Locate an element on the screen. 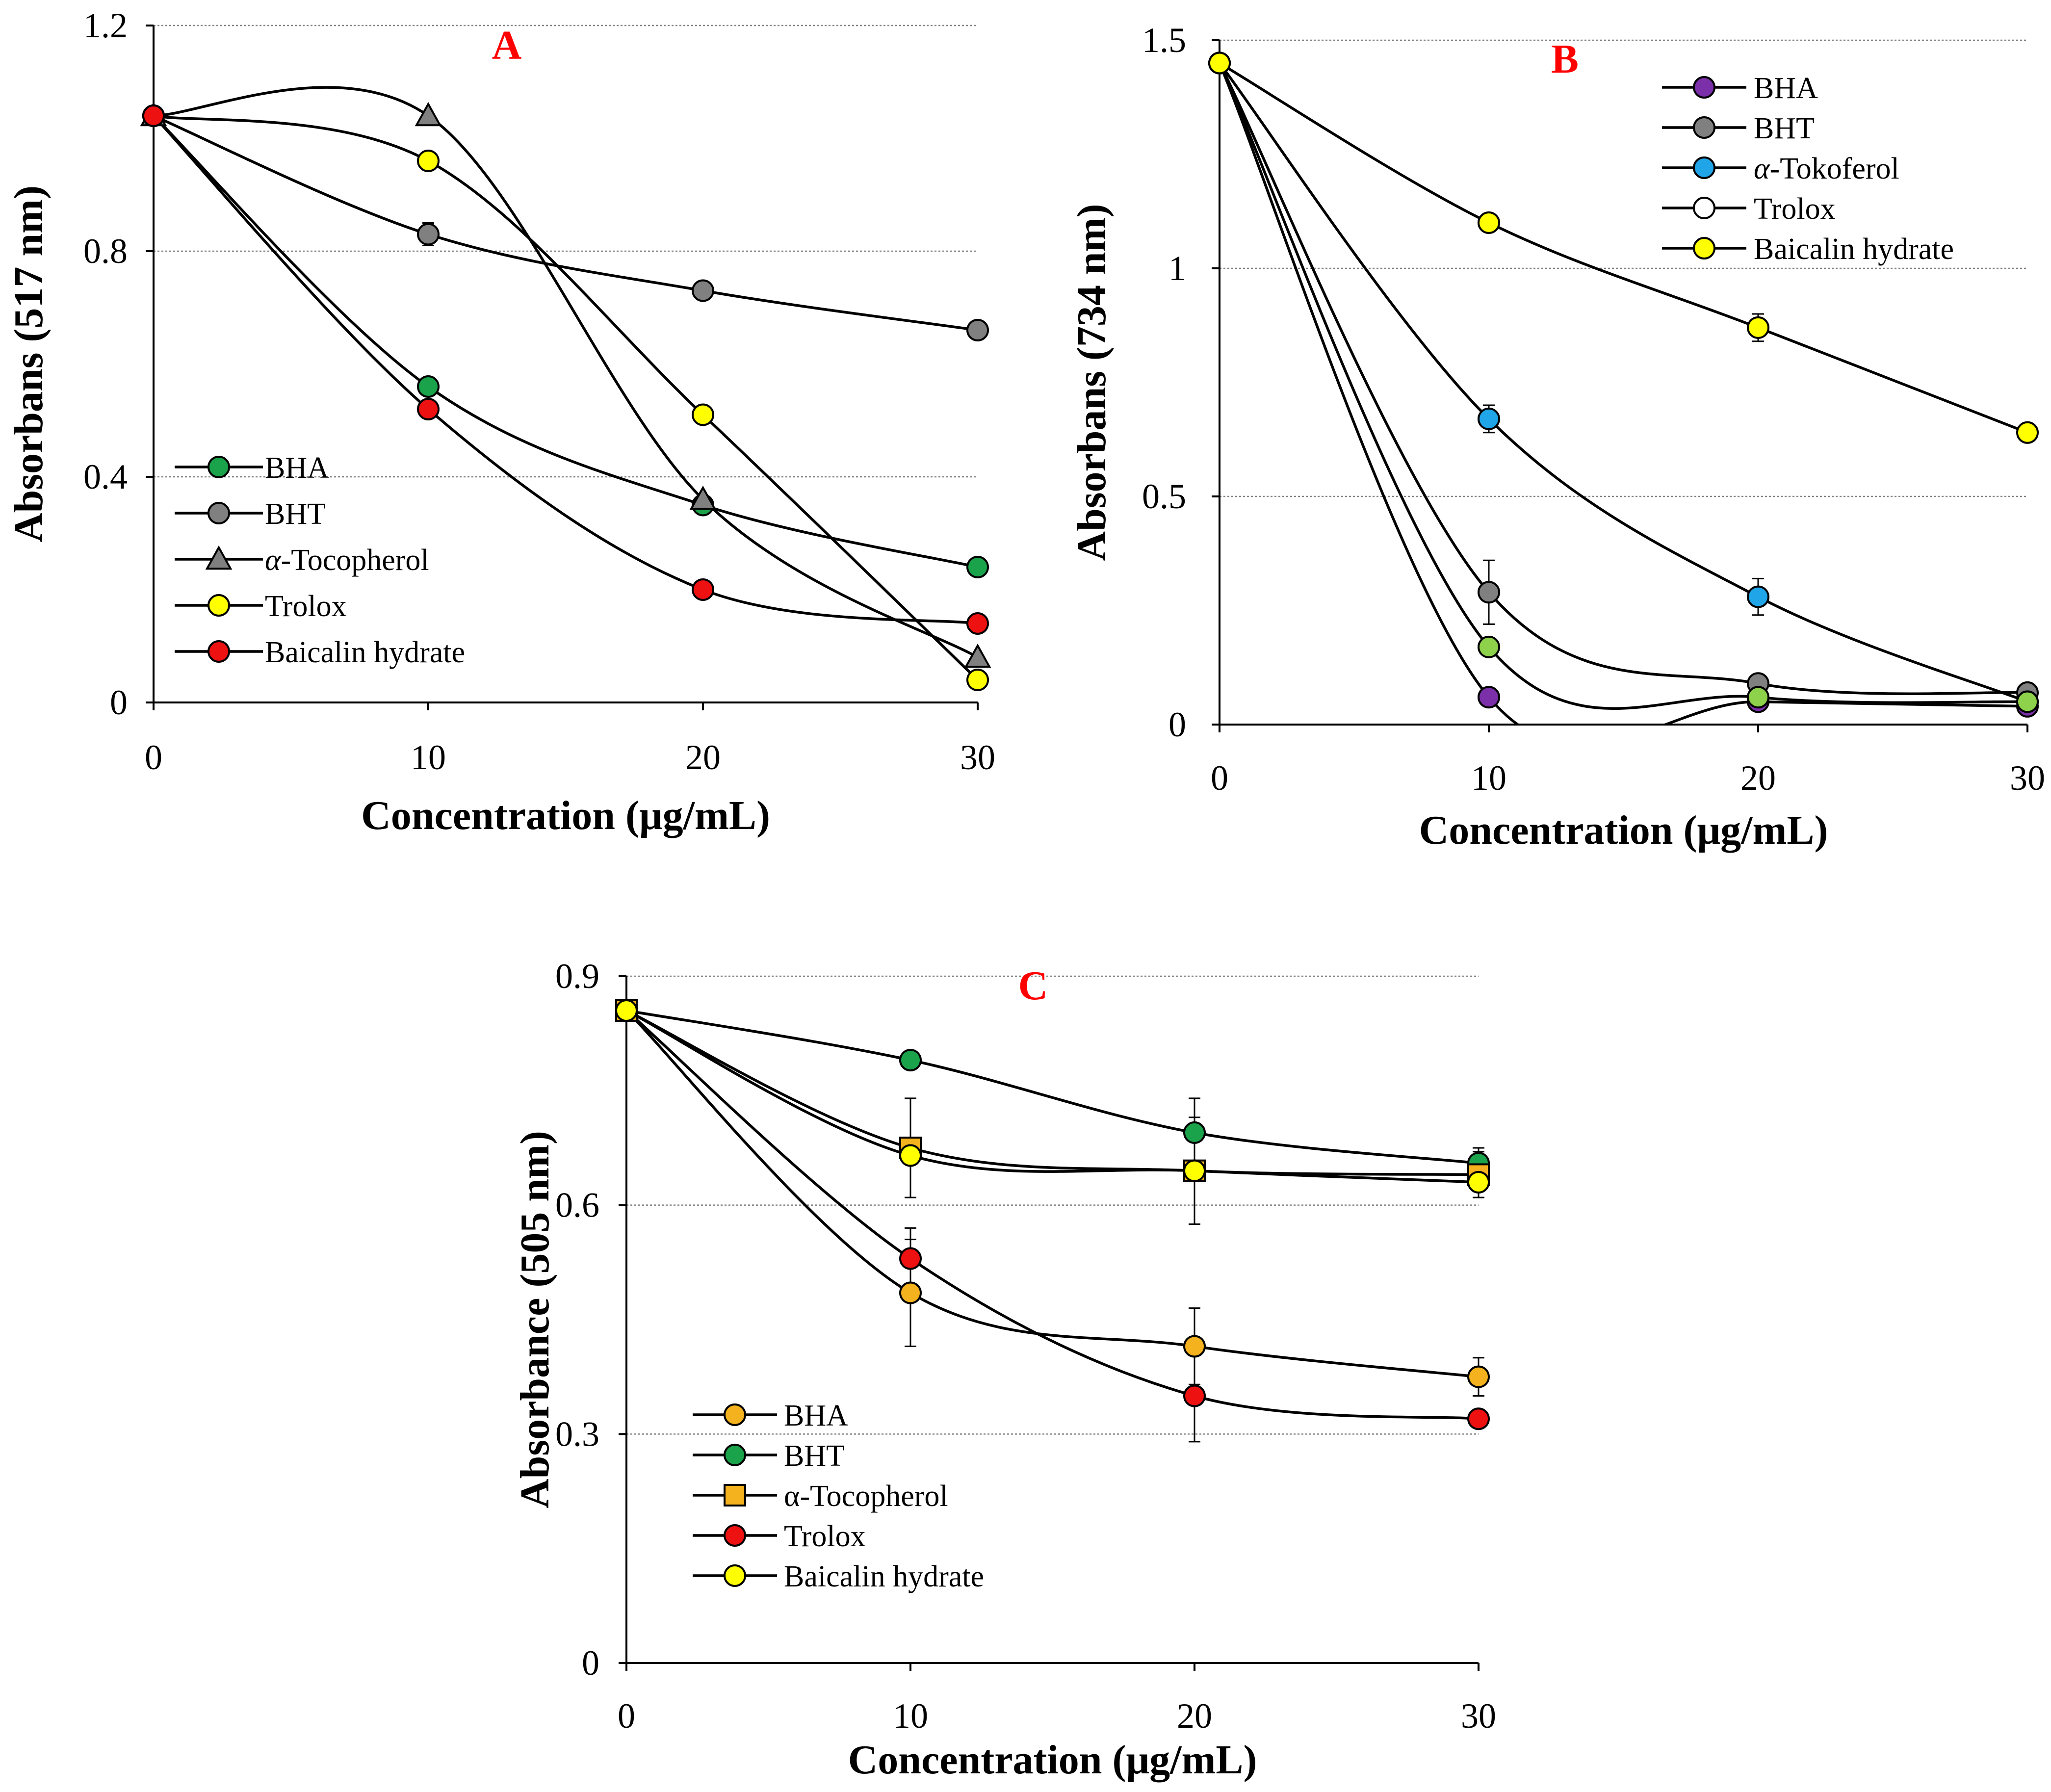 This screenshot has width=2051, height=1792. panel-c-legend-label-bha: BHA is located at coordinates (816, 1416).